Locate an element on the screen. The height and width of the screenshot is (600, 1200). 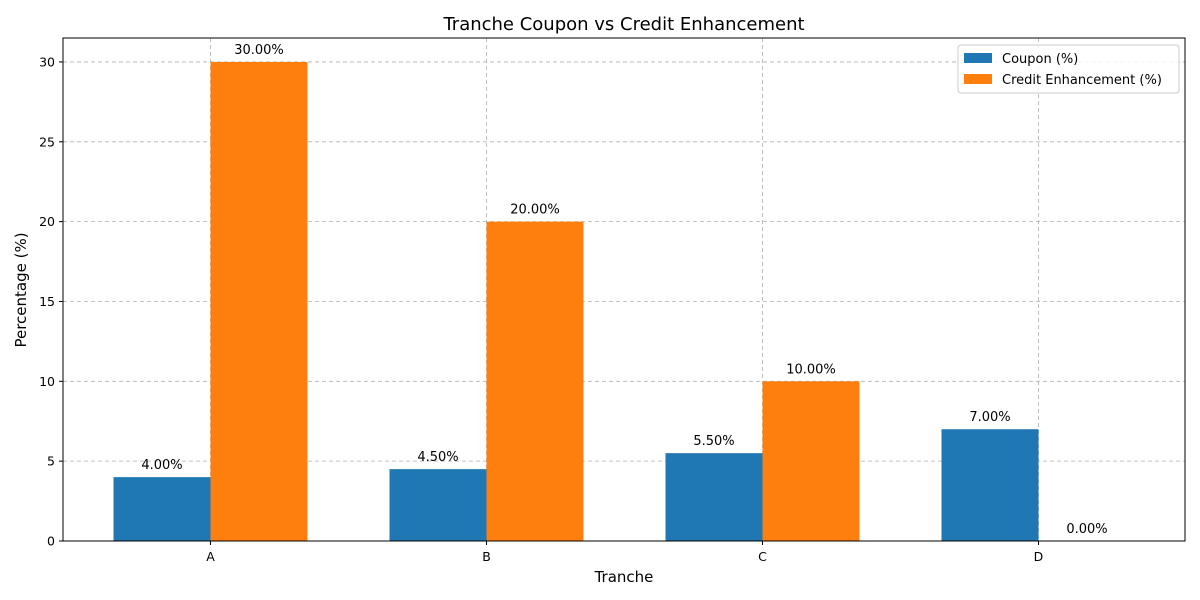
legend-entry: Coupon (%) is located at coordinates (1040, 59).